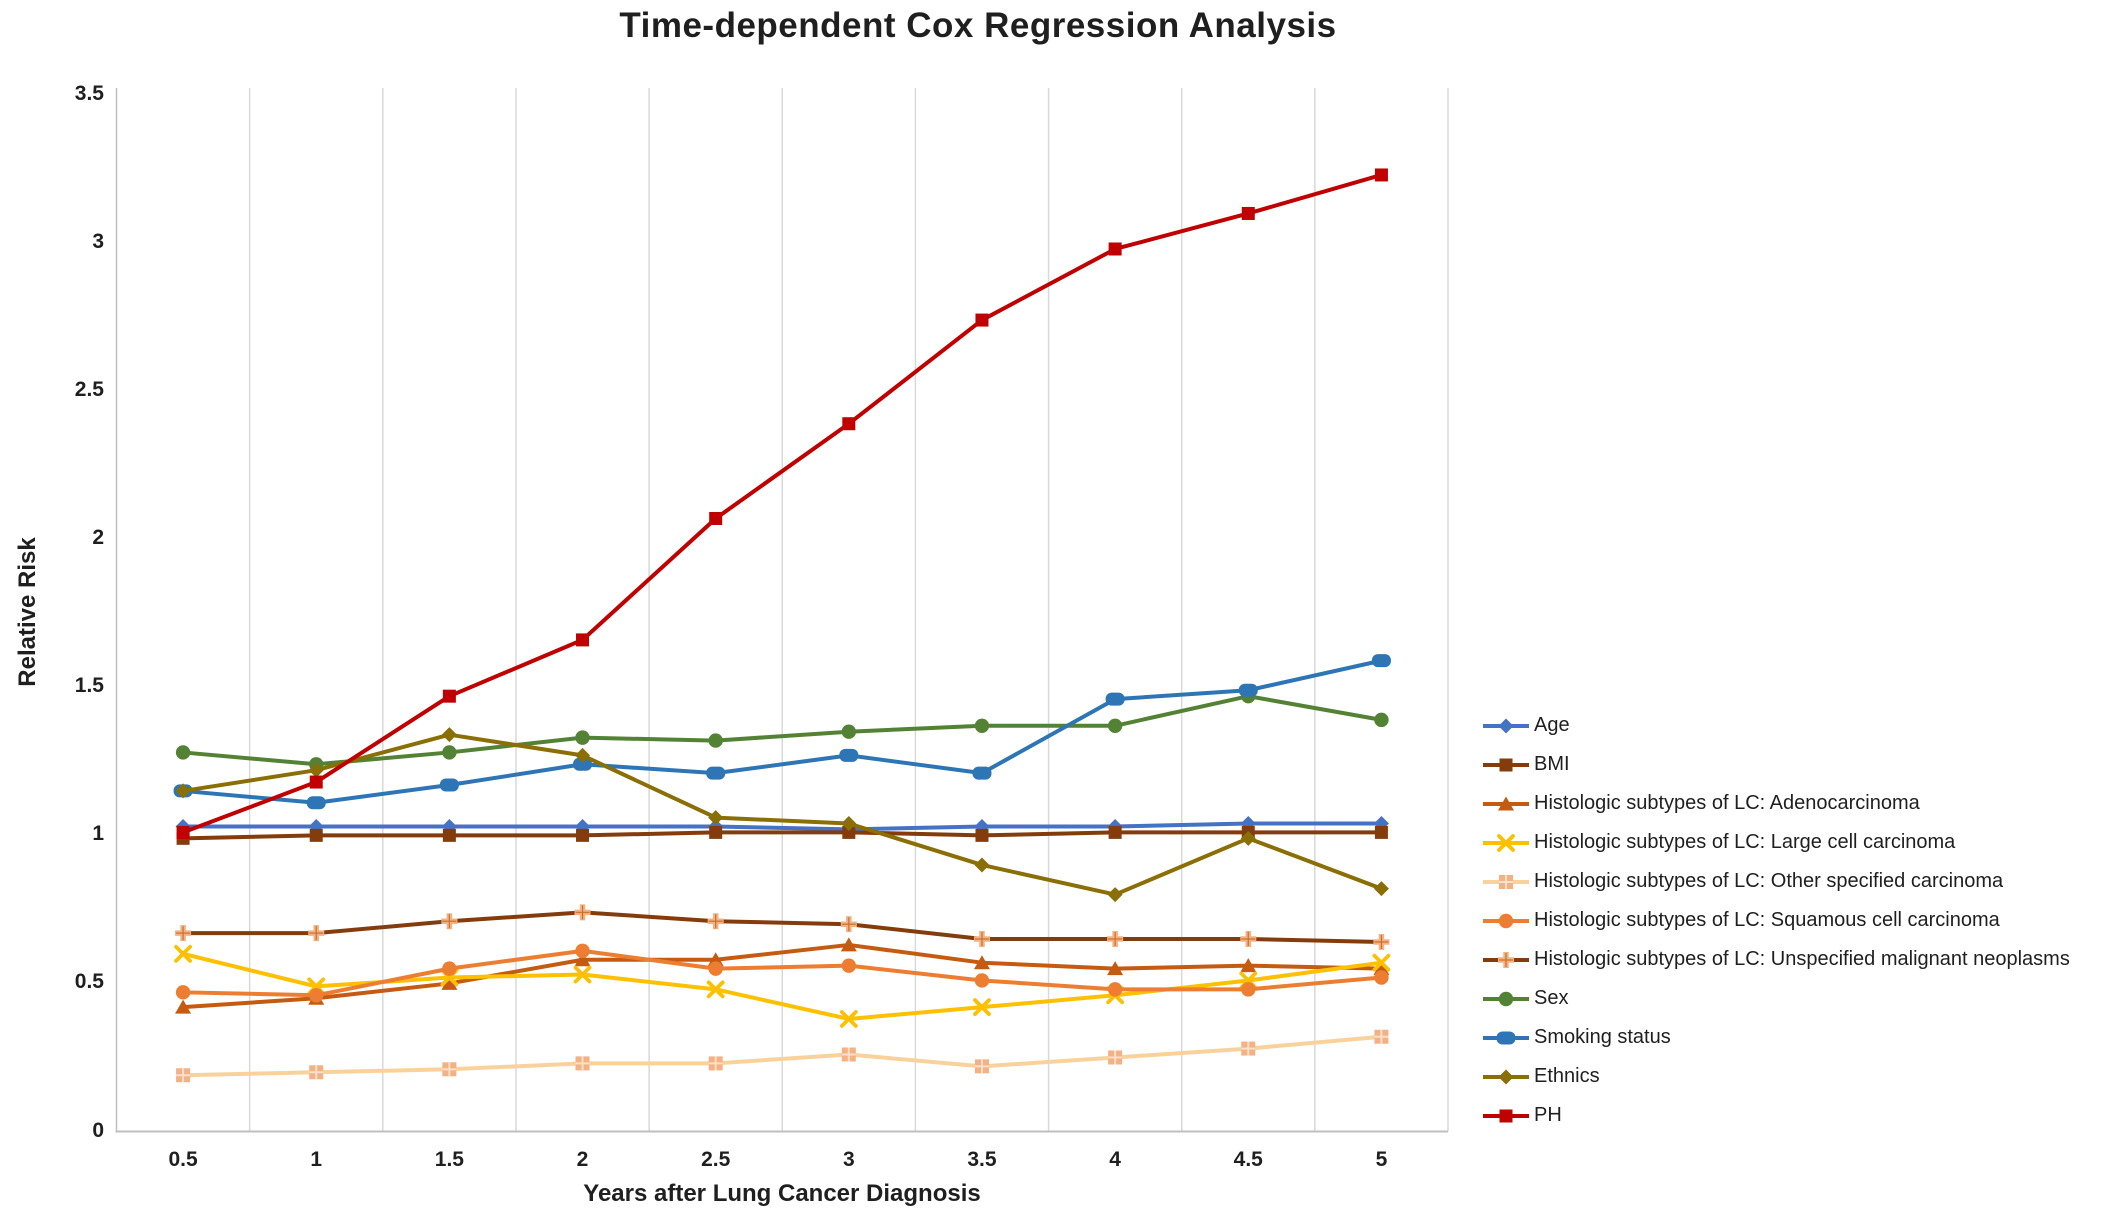 Image resolution: width=2107 pixels, height=1225 pixels. Describe the element at coordinates (1548, 1115) in the screenshot. I see `legend-item-label: PH` at that location.